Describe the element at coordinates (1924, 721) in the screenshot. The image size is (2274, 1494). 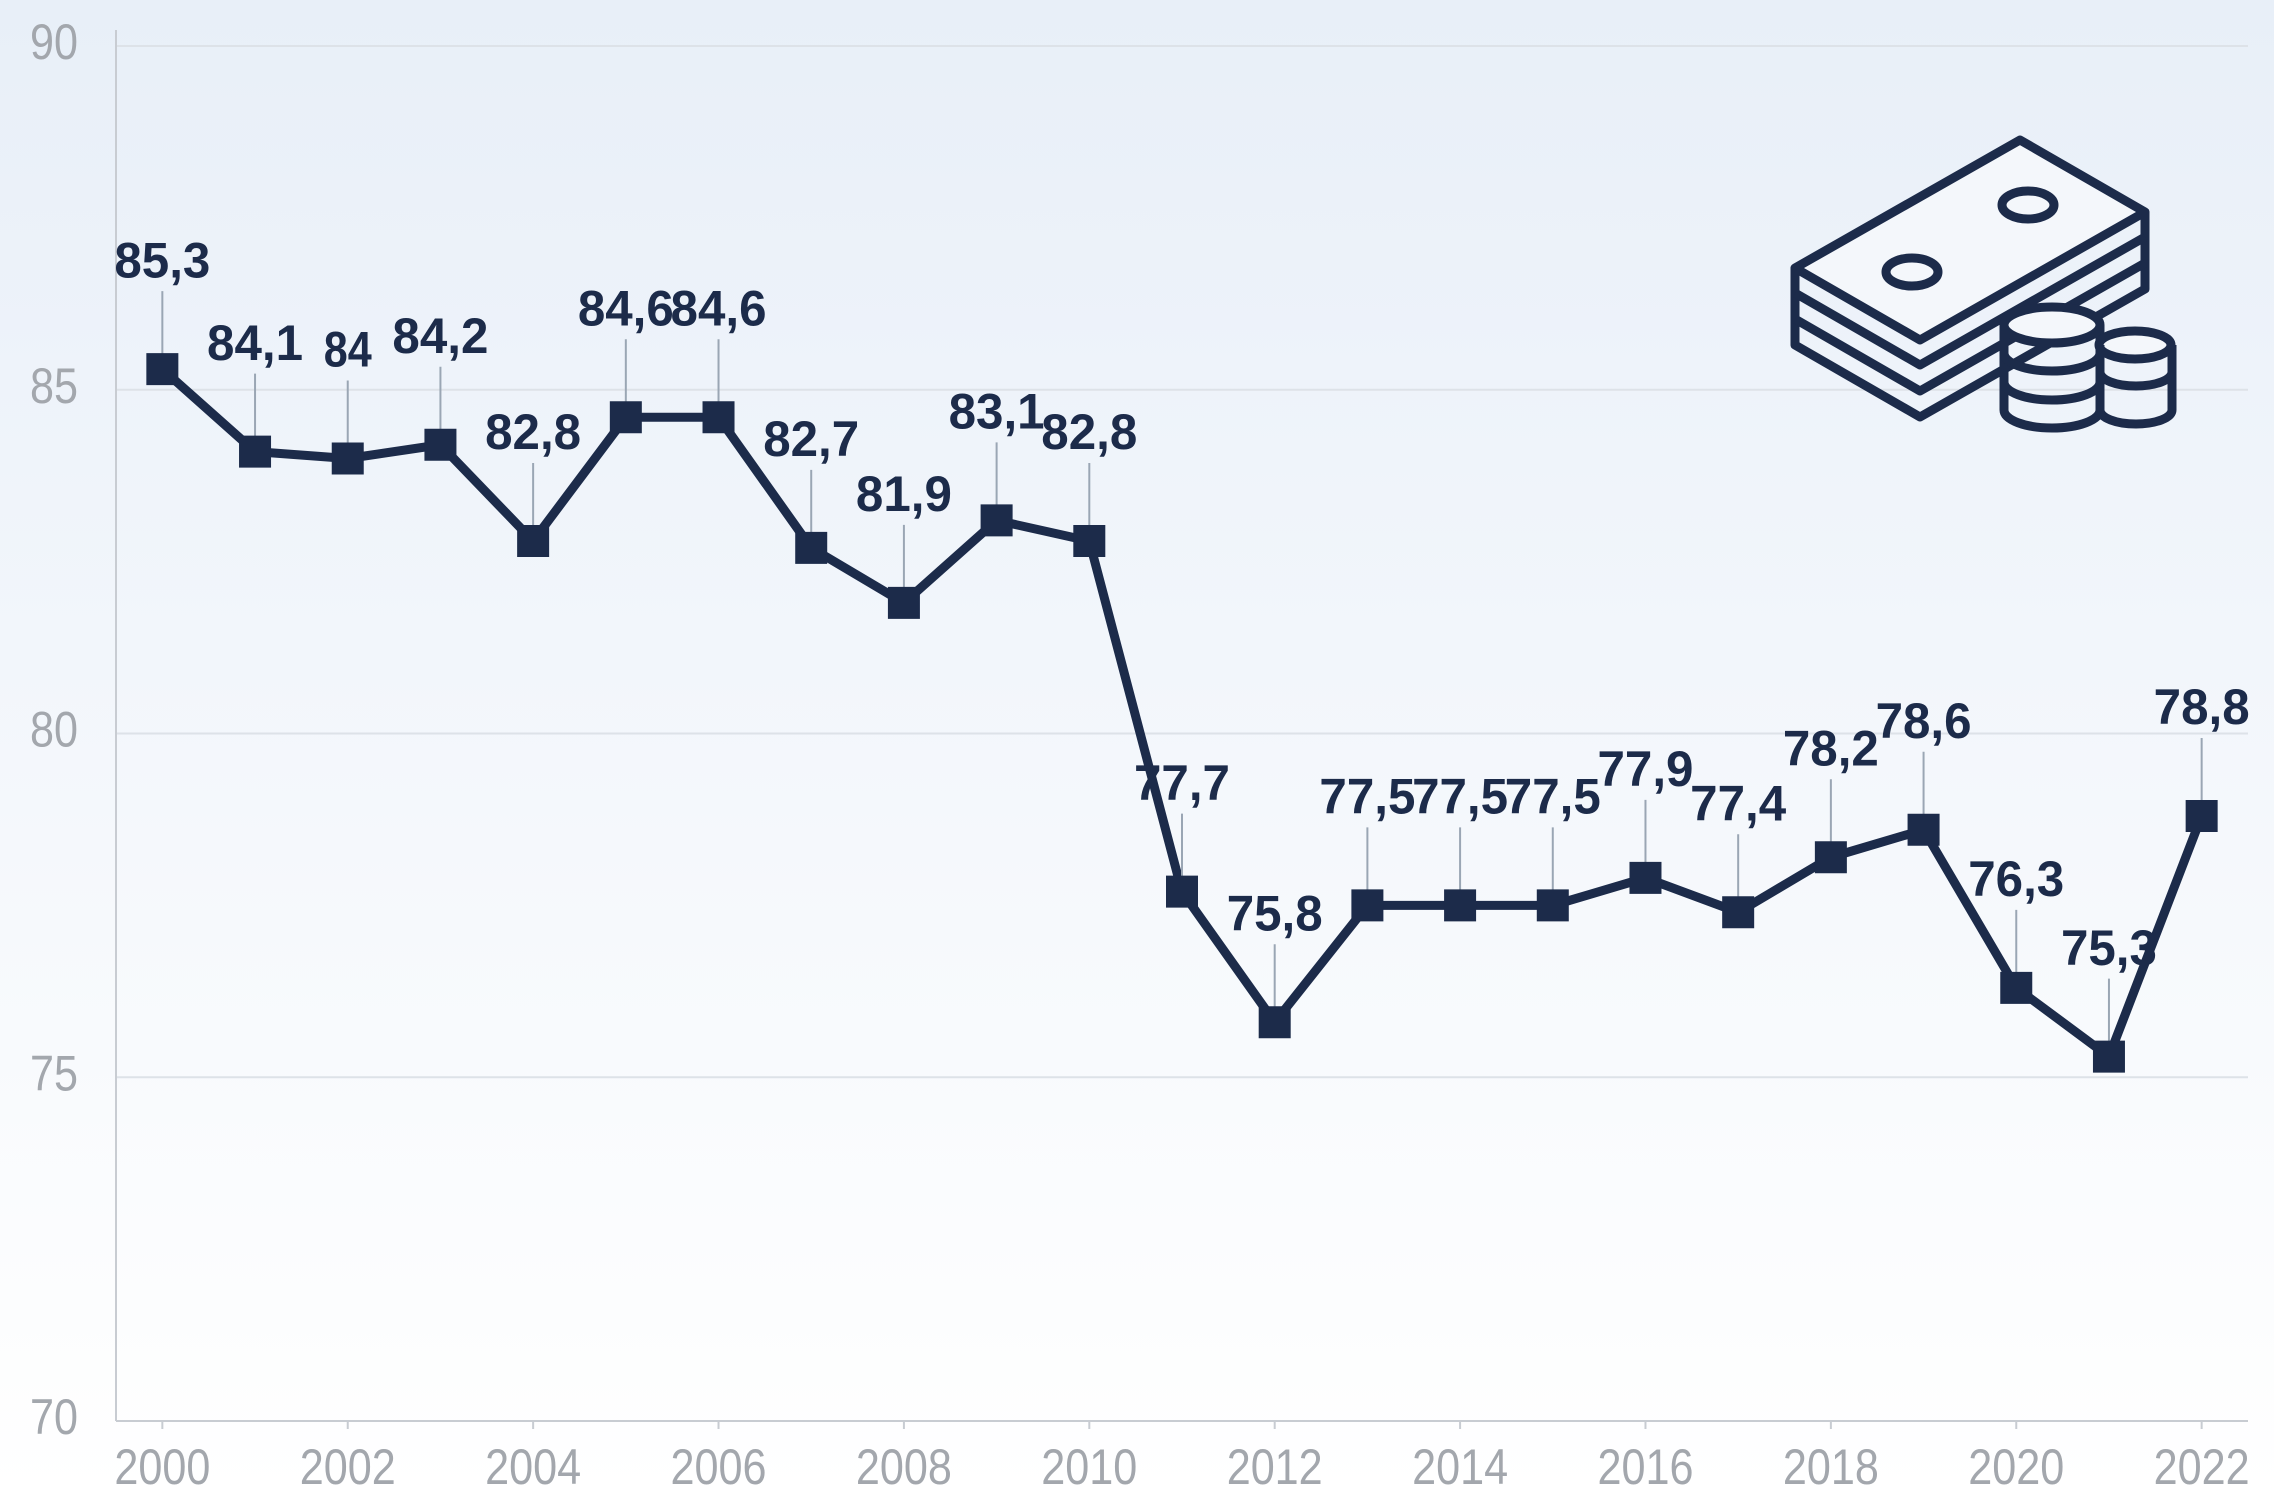
I see `value-label: 78,6` at that location.